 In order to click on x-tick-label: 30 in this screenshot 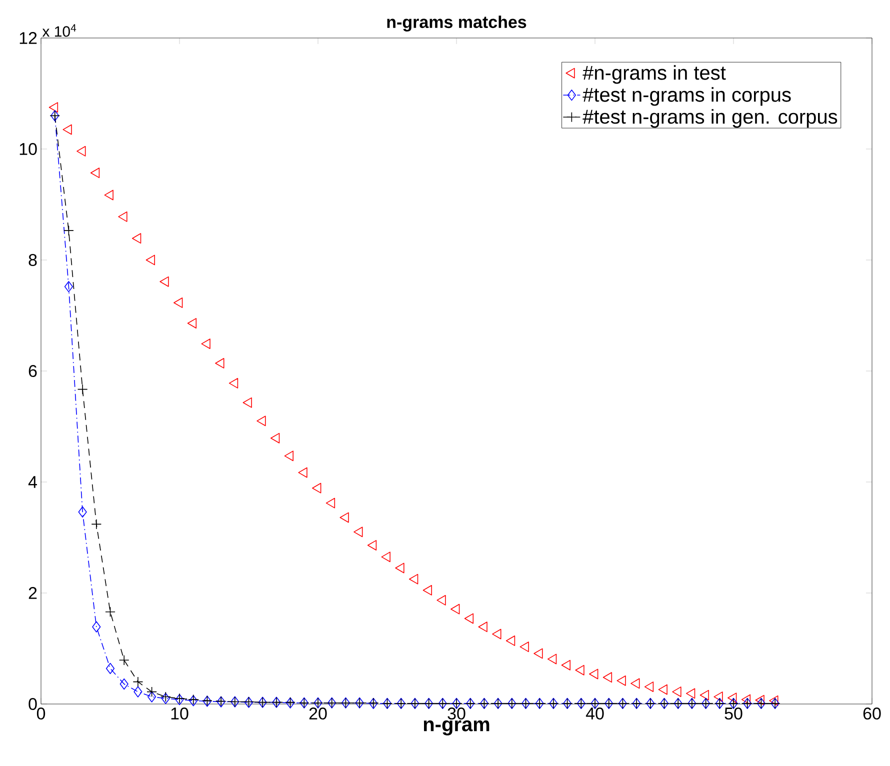, I will do `click(457, 714)`.